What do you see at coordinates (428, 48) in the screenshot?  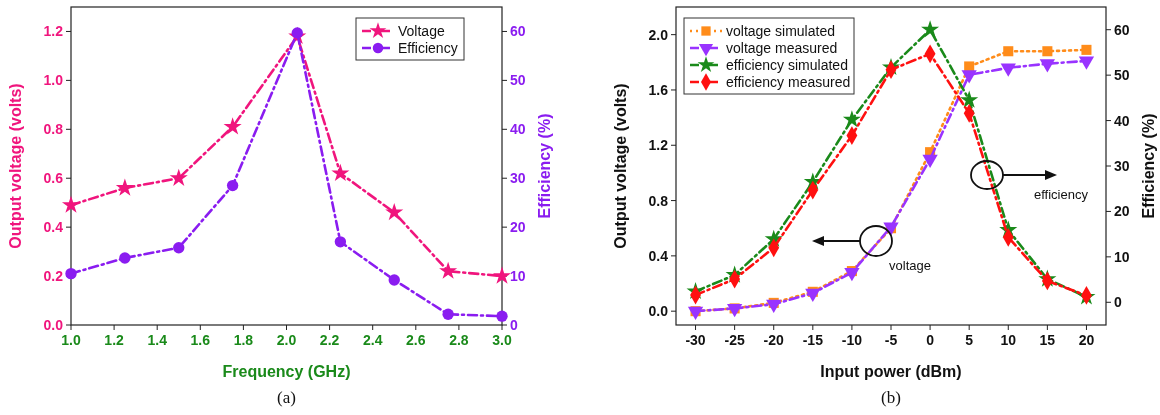 I see `legend-label: Efficiency` at bounding box center [428, 48].